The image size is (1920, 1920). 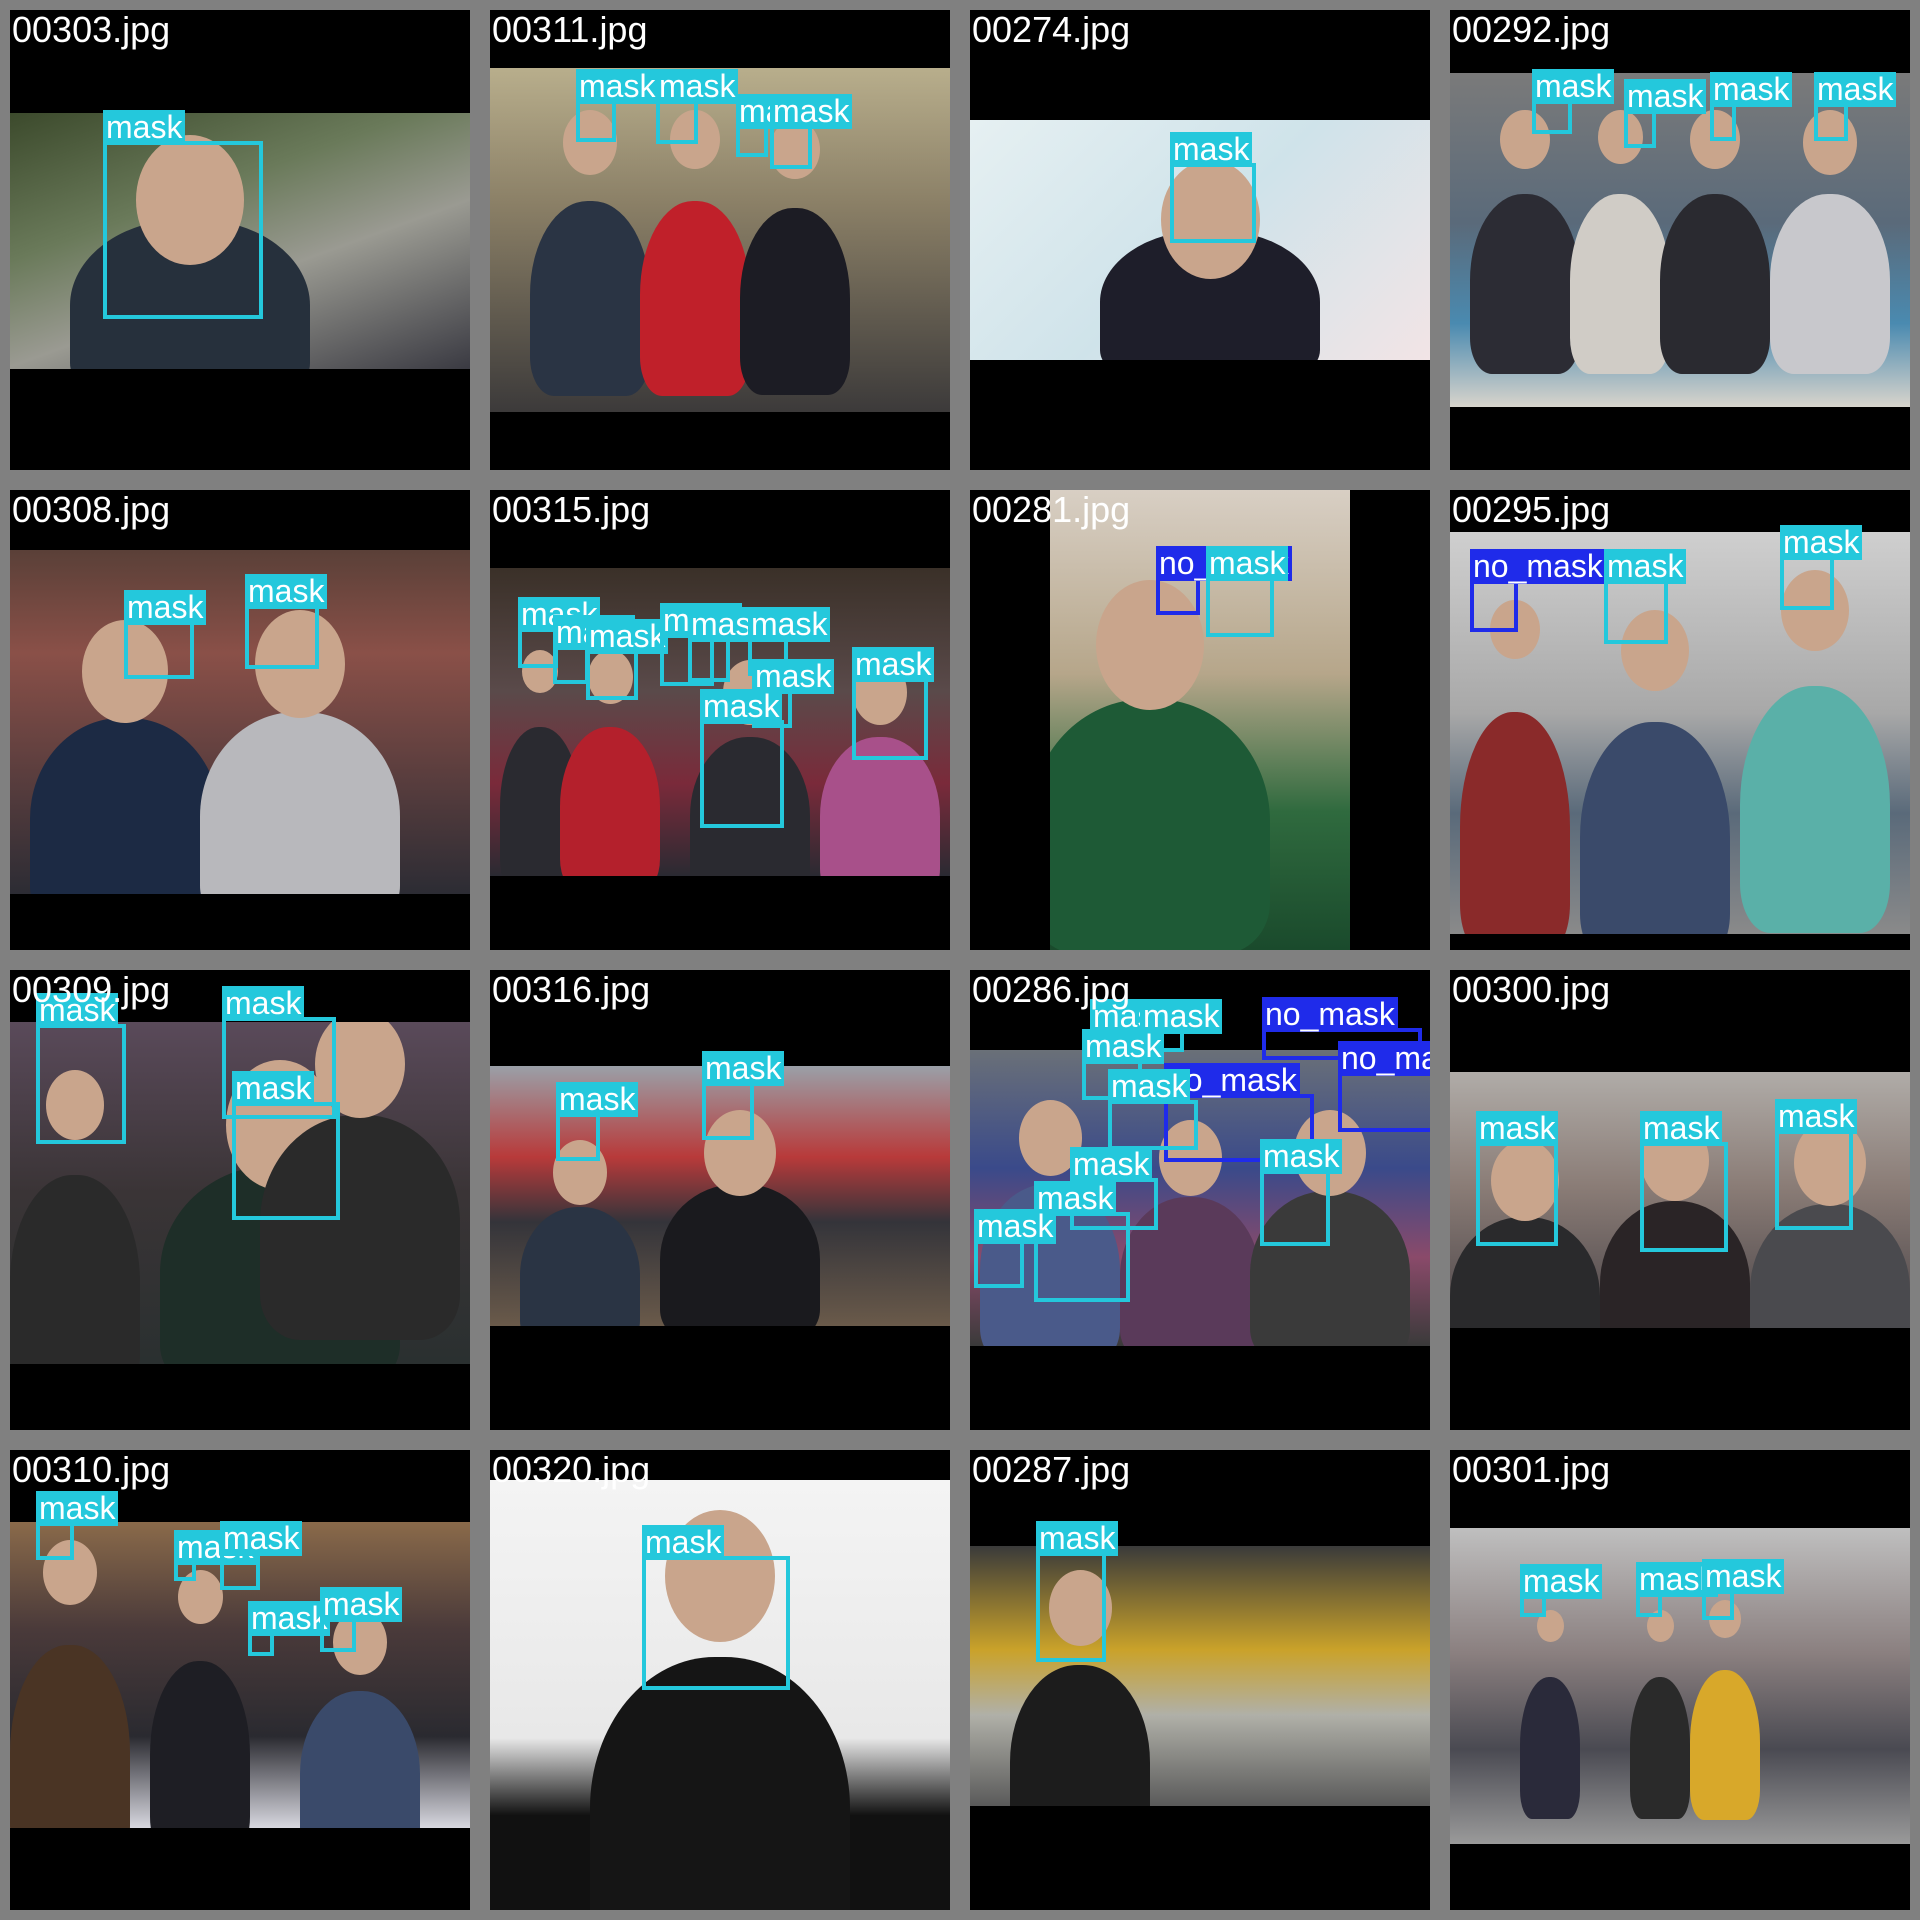 I want to click on file-name: 00315.jpg, so click(x=571, y=509).